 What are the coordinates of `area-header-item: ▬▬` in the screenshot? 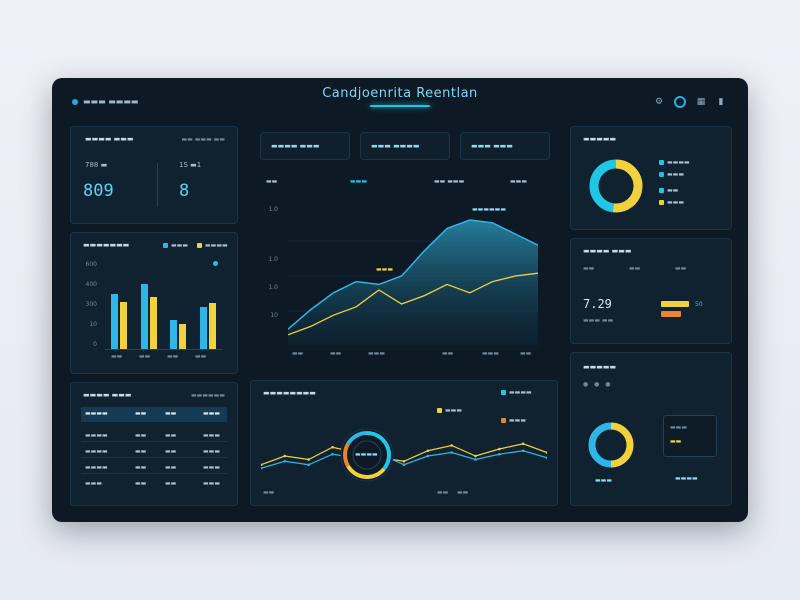 It's located at (272, 181).